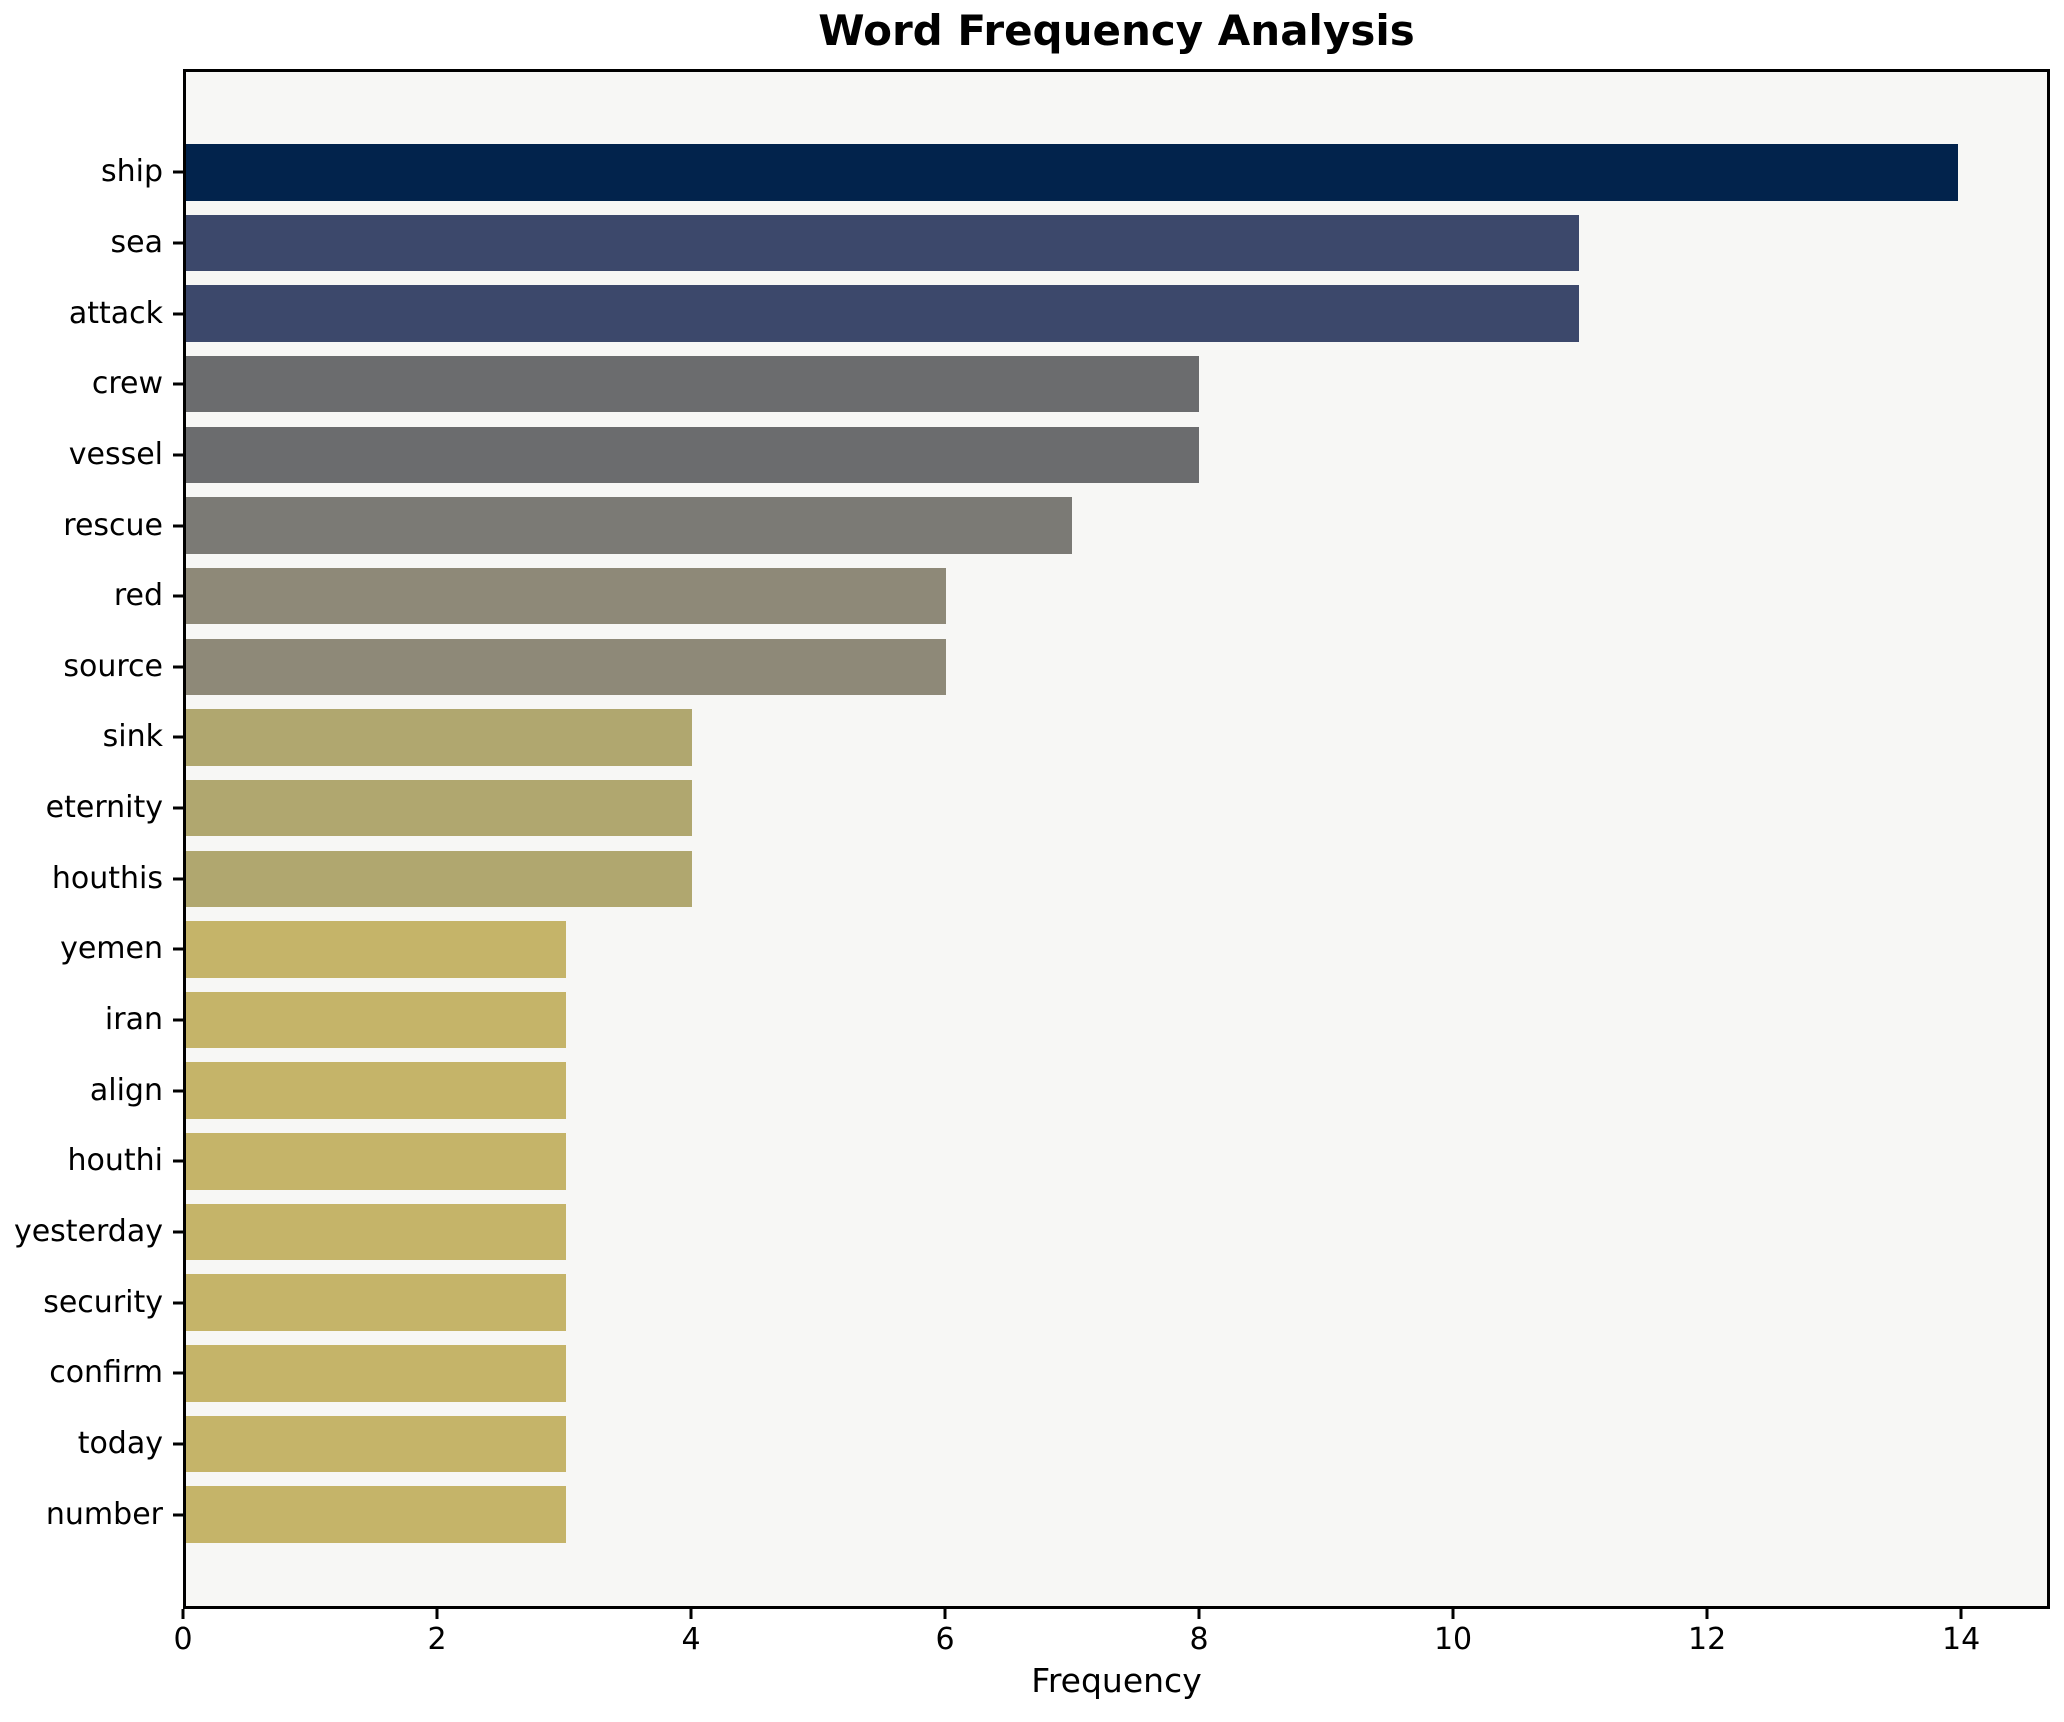  Describe the element at coordinates (439, 737) in the screenshot. I see `bar-sink` at that location.